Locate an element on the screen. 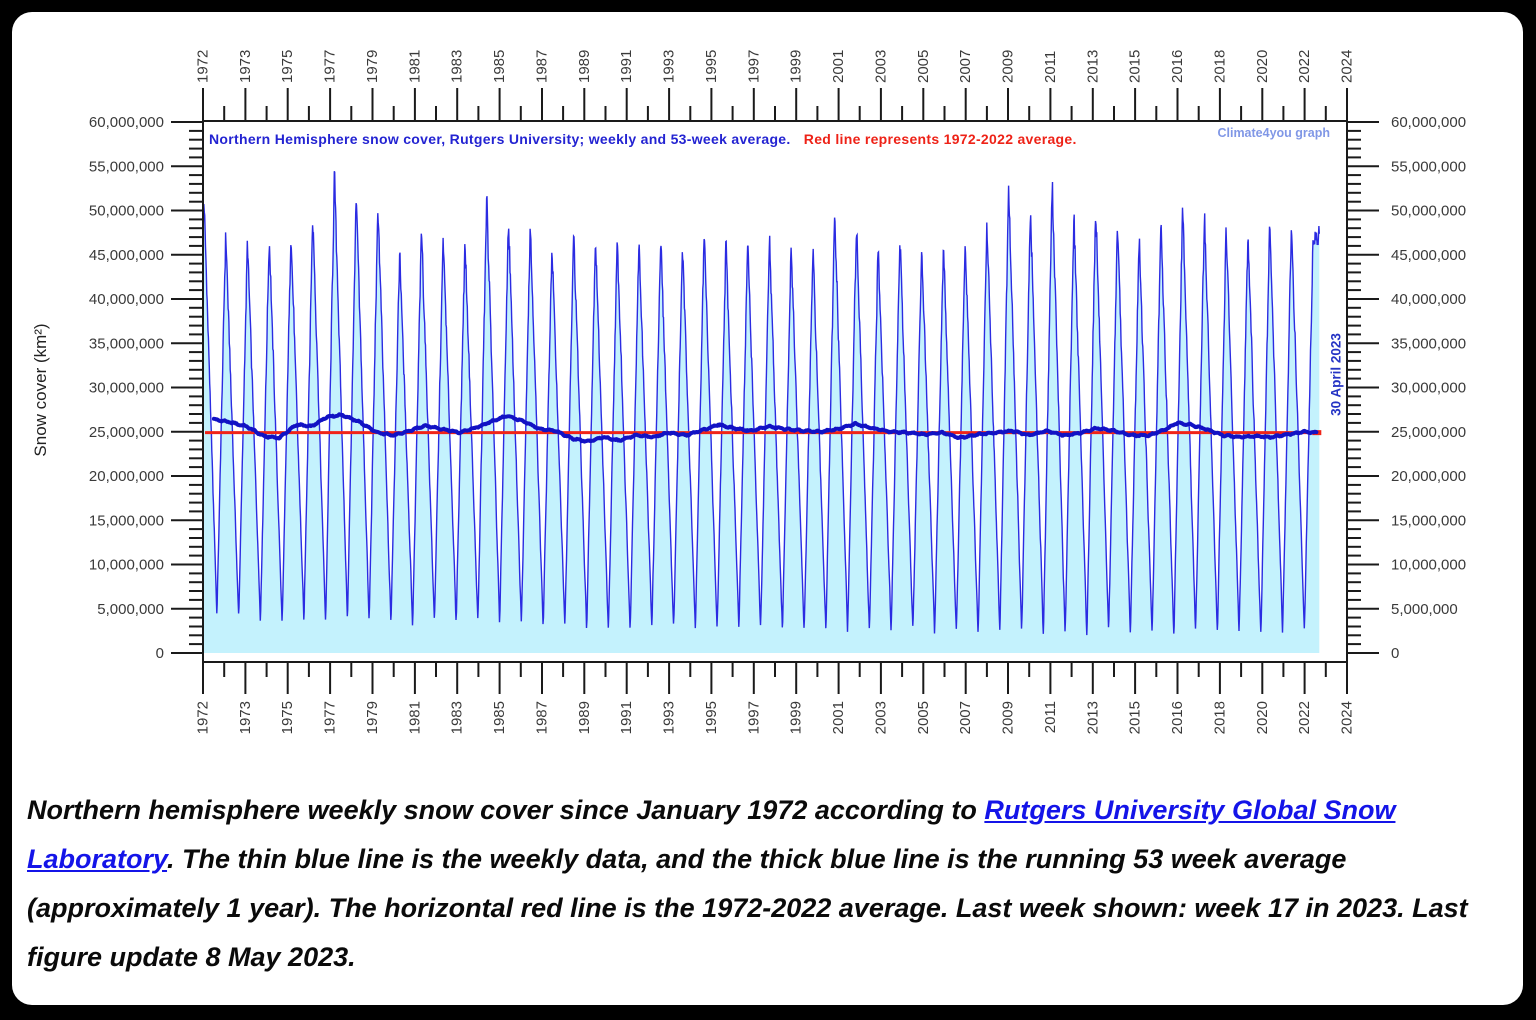 Image resolution: width=1536 pixels, height=1020 pixels. svg-text: 2016 is located at coordinates (1177, 717).